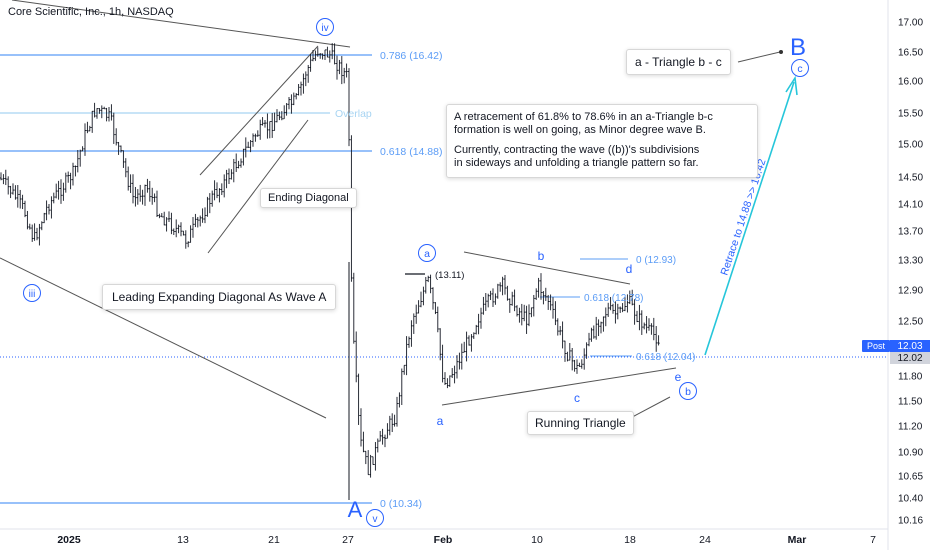  I want to click on lower-trendline, so click(163, 338).